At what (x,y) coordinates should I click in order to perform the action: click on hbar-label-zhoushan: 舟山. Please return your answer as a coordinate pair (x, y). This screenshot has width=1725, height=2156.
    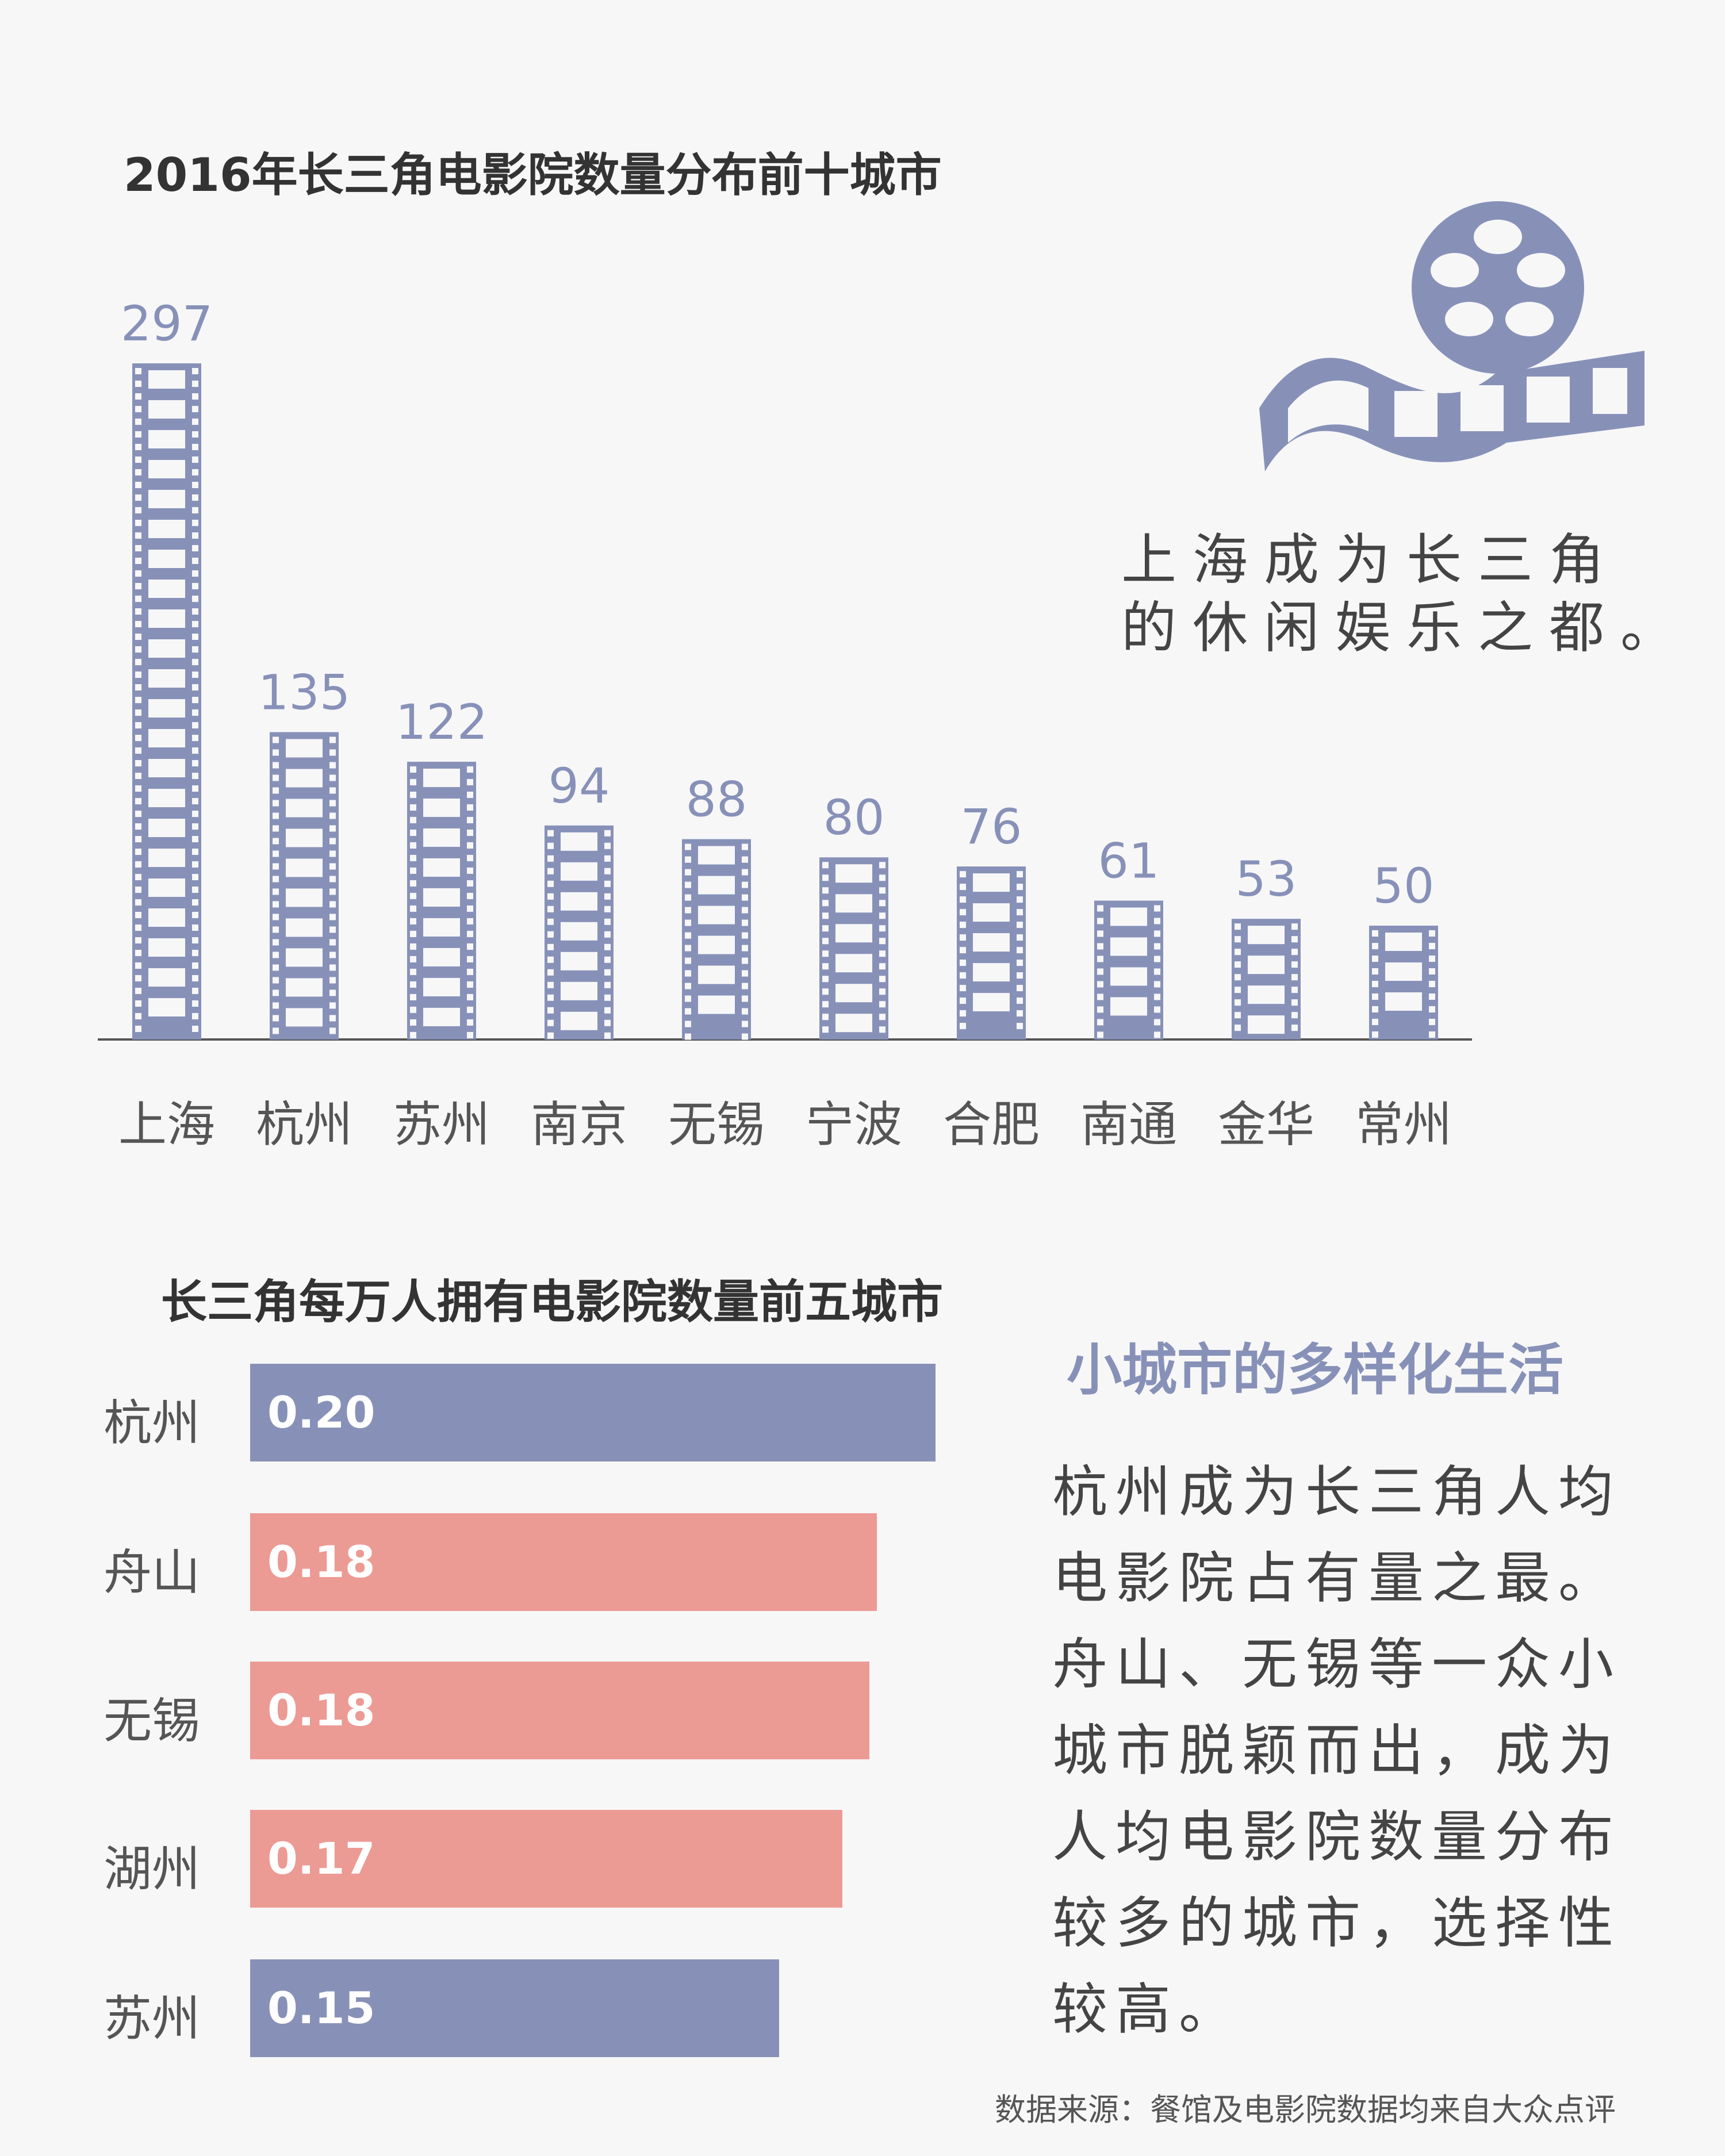
    Looking at the image, I should click on (152, 1572).